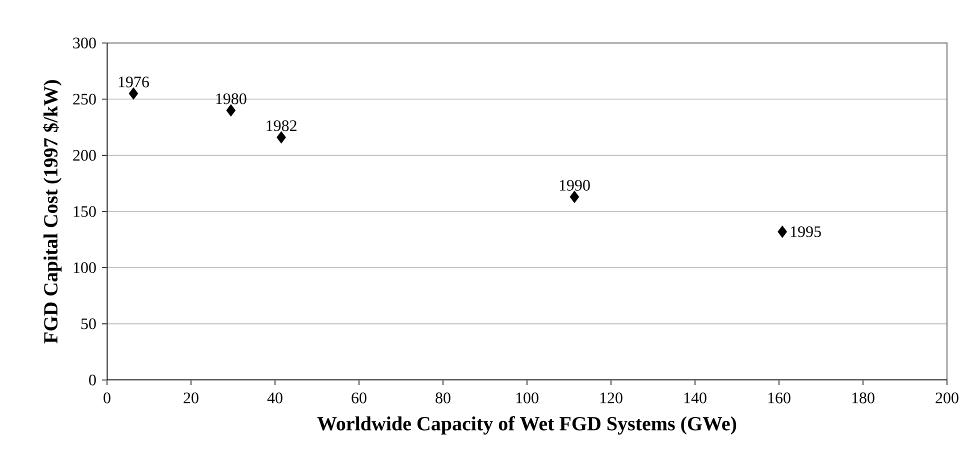  I want to click on y-tick-label: 0, so click(92, 380).